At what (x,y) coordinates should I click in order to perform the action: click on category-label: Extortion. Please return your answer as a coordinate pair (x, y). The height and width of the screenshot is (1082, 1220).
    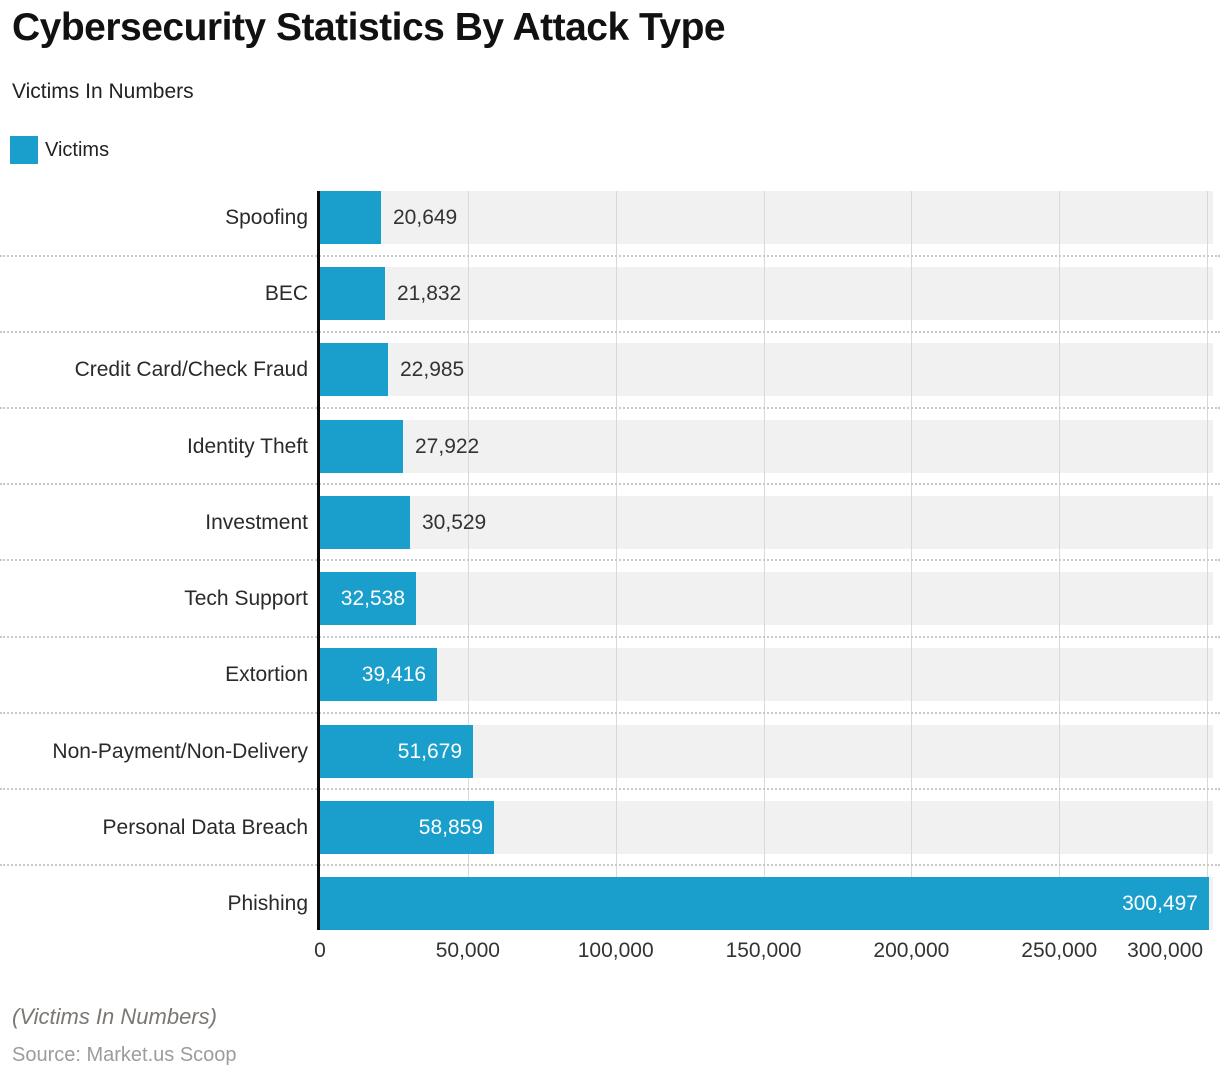
    Looking at the image, I should click on (266, 674).